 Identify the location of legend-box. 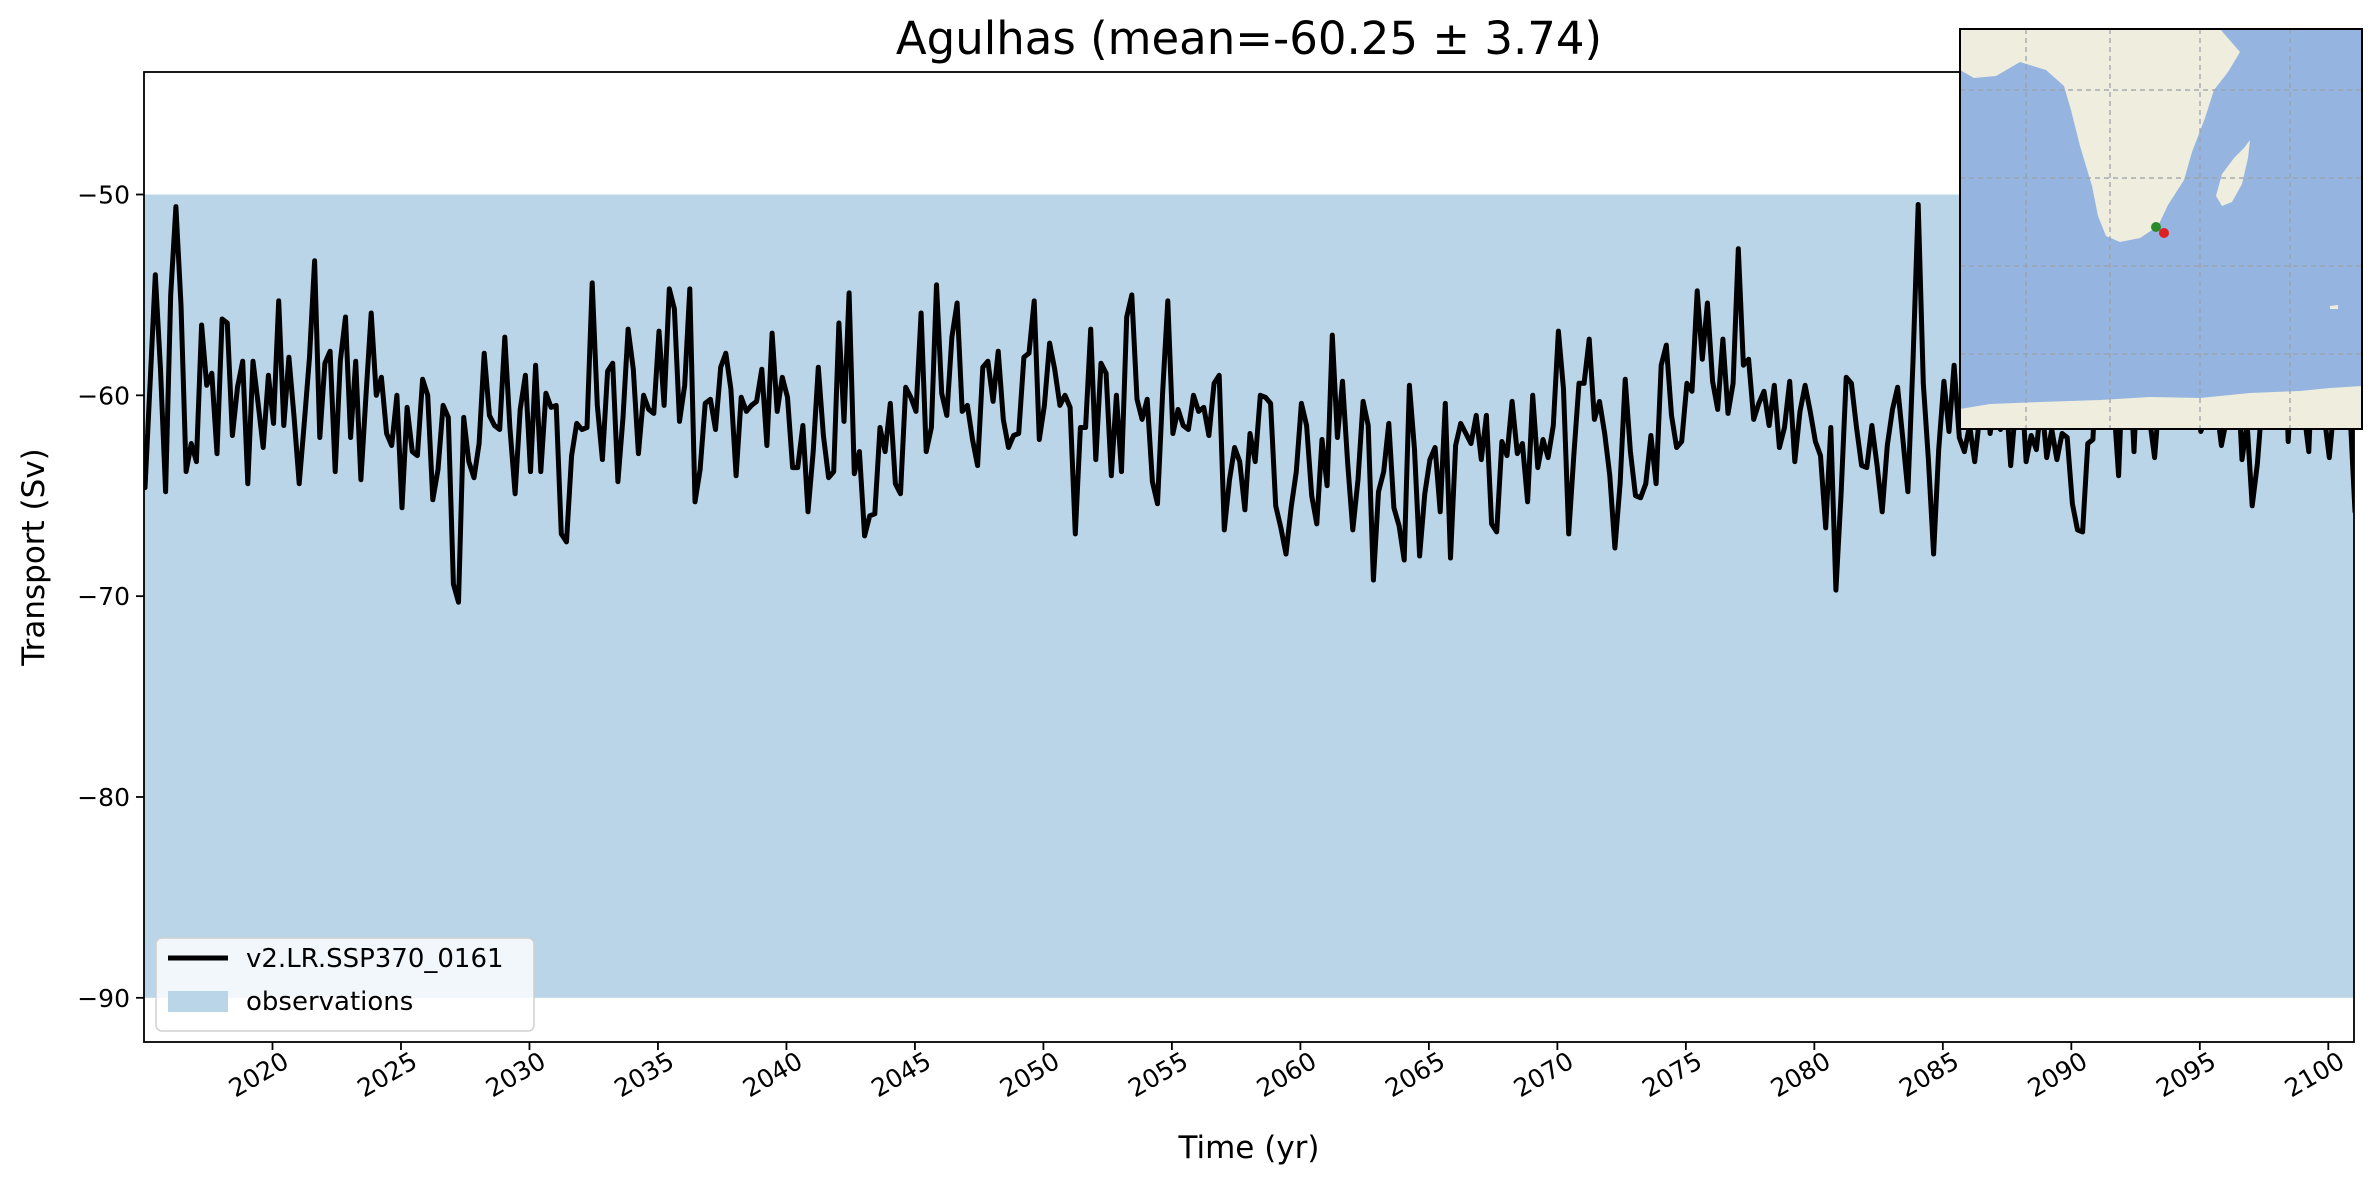
(345, 984).